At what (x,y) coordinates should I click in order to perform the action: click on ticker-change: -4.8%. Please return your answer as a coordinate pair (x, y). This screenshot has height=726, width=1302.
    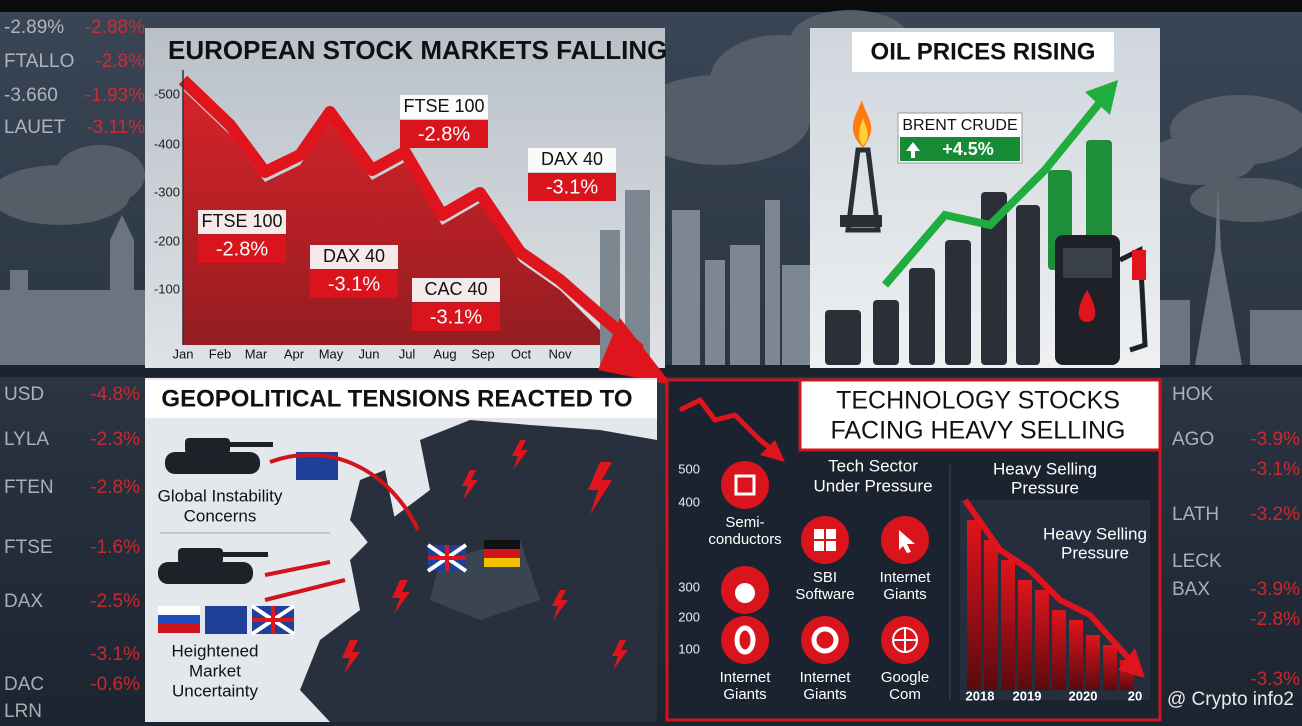
    Looking at the image, I should click on (115, 394).